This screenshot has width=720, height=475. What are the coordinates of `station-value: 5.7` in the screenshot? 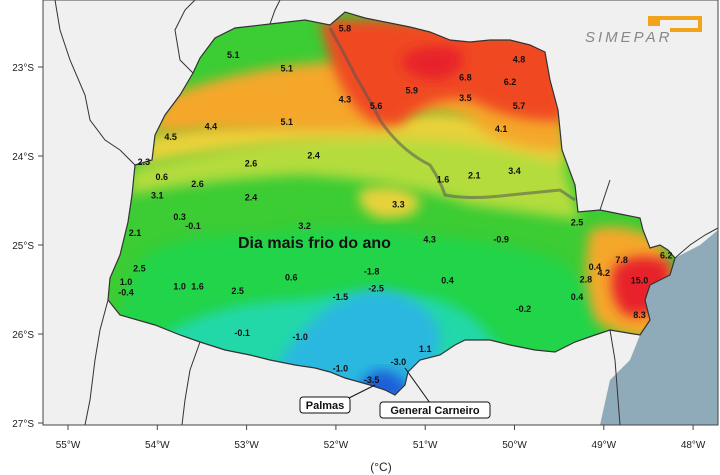 It's located at (519, 106).